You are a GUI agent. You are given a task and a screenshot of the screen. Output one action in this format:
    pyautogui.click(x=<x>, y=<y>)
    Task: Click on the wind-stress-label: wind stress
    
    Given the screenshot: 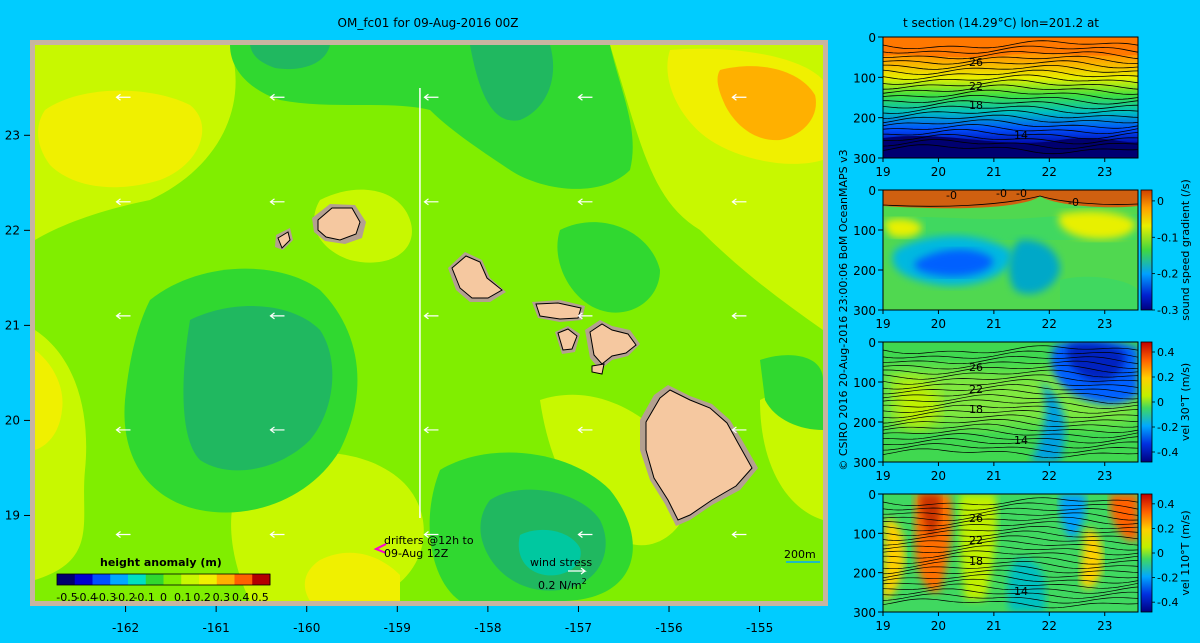 What is the action you would take?
    pyautogui.click(x=561, y=562)
    